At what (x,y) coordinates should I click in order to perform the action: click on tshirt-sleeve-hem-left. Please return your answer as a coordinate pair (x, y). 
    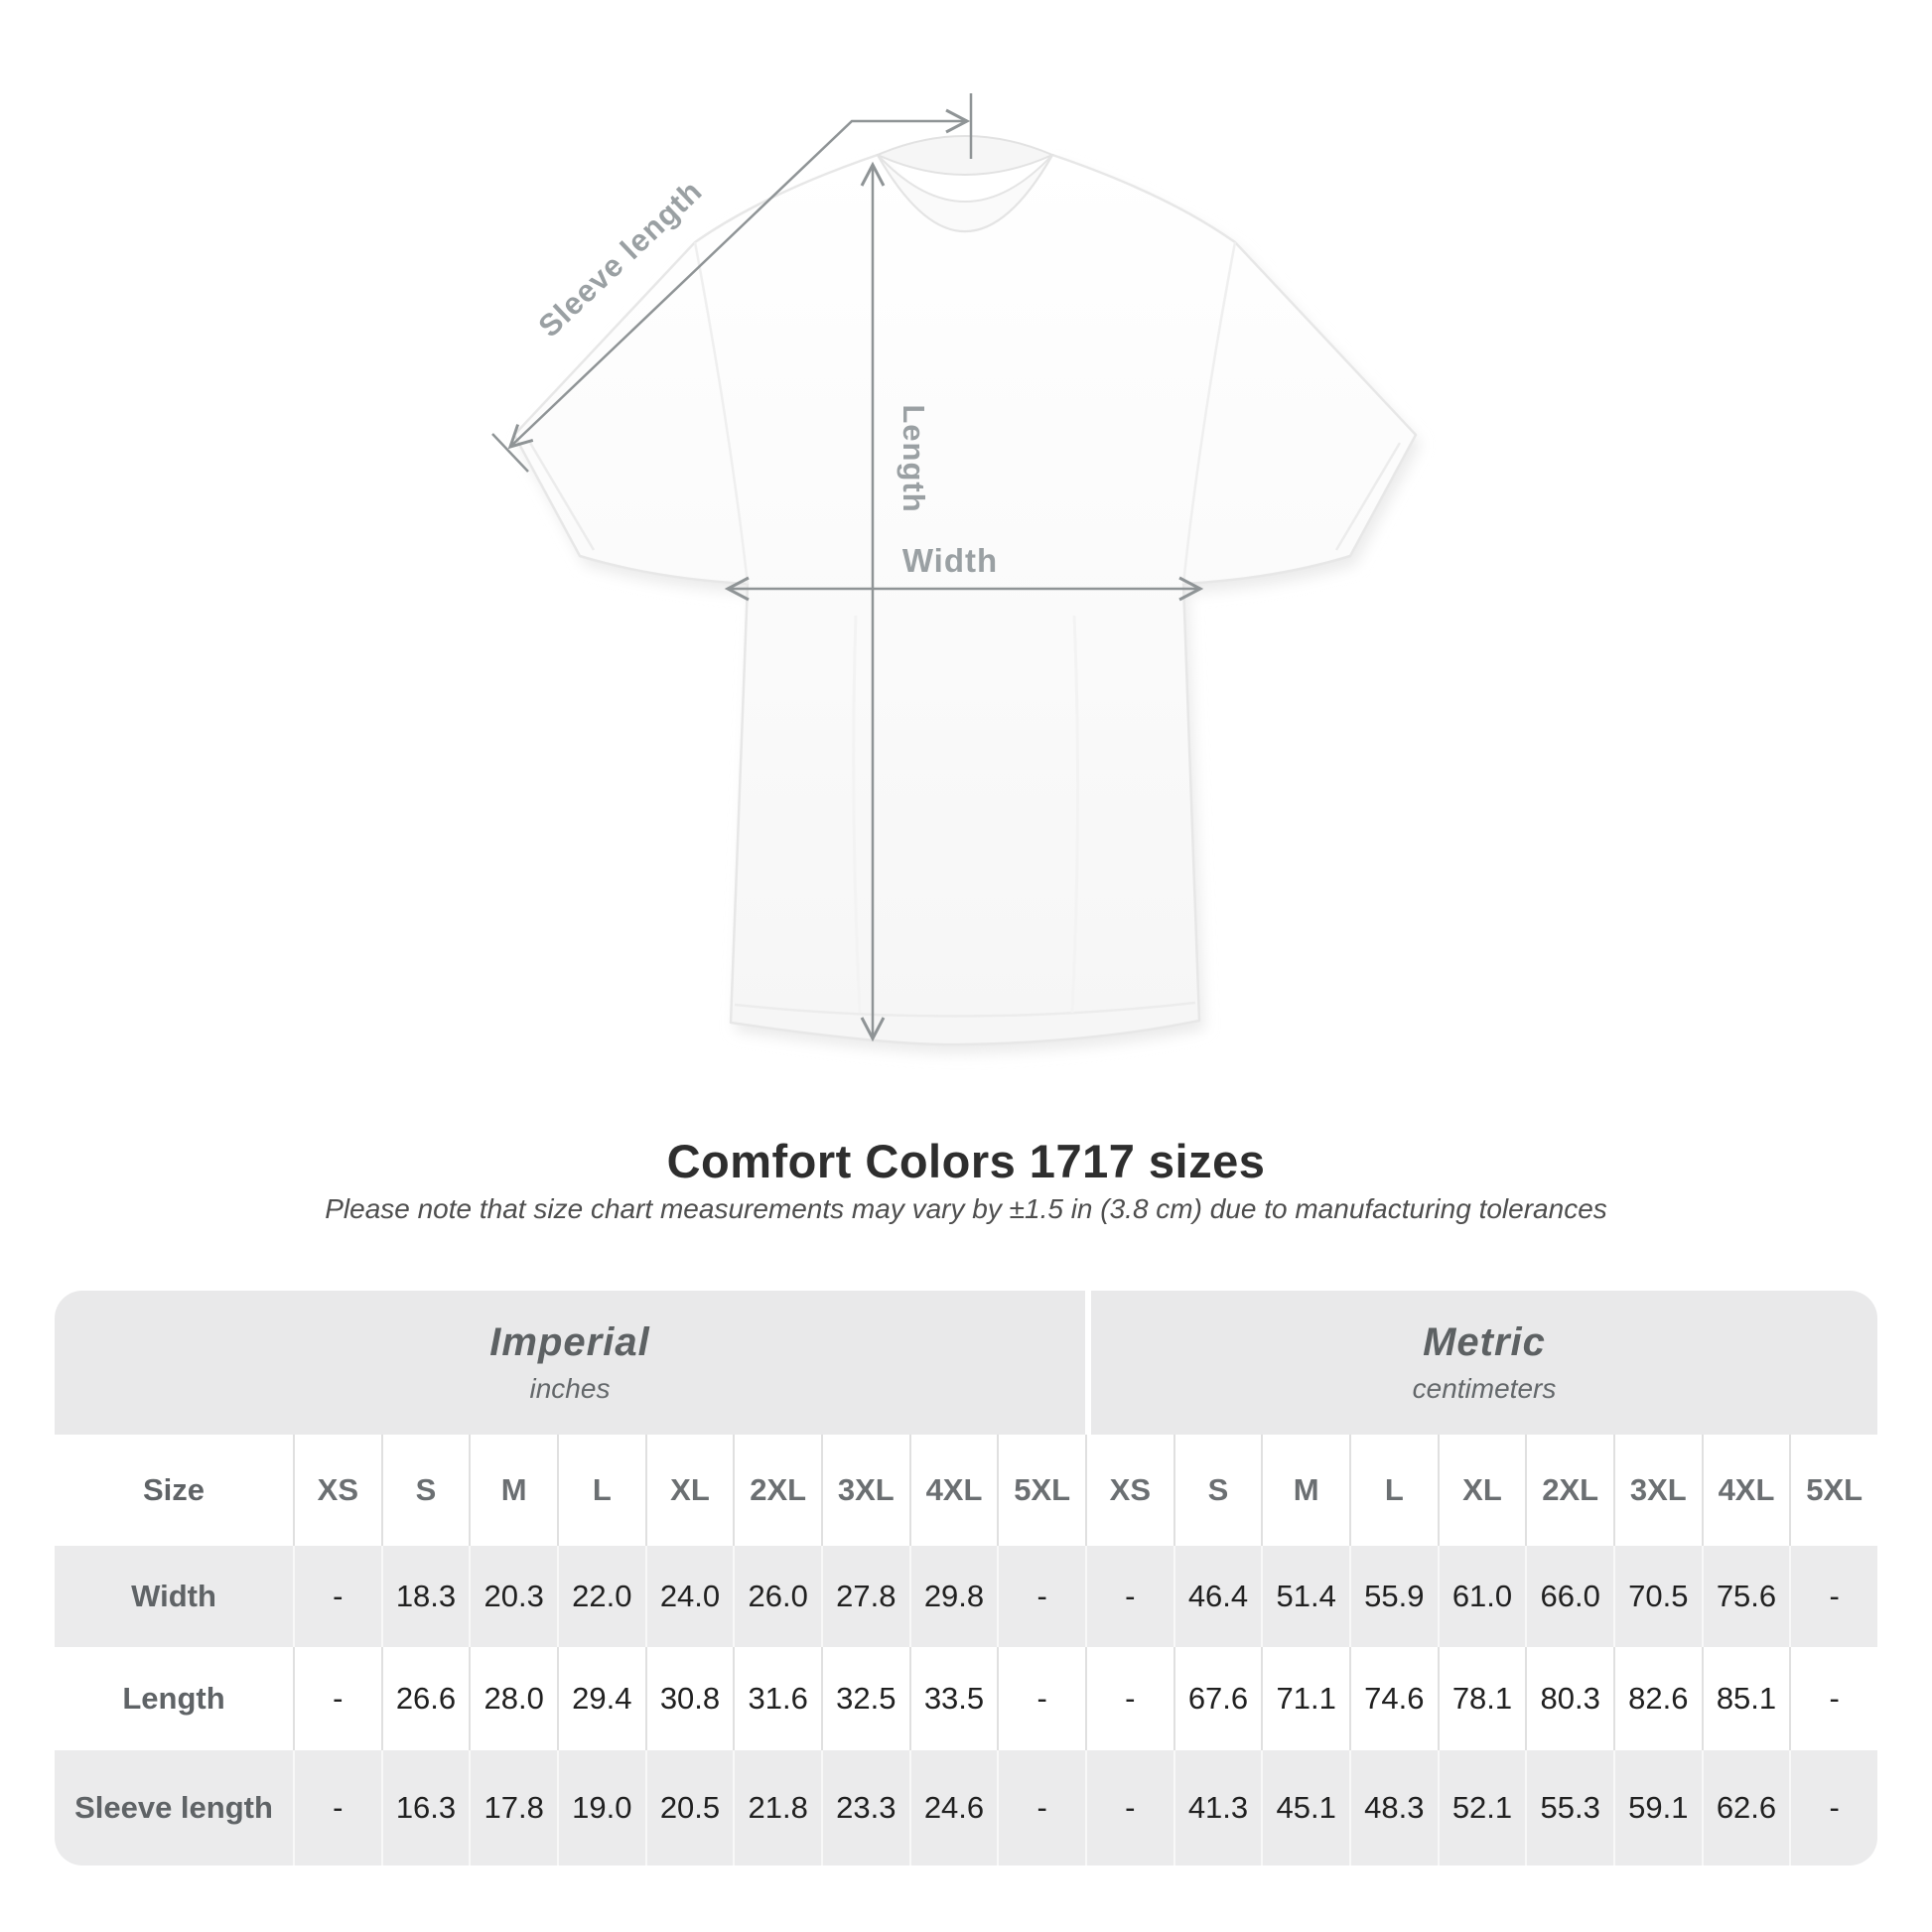
    Looking at the image, I should click on (562, 497).